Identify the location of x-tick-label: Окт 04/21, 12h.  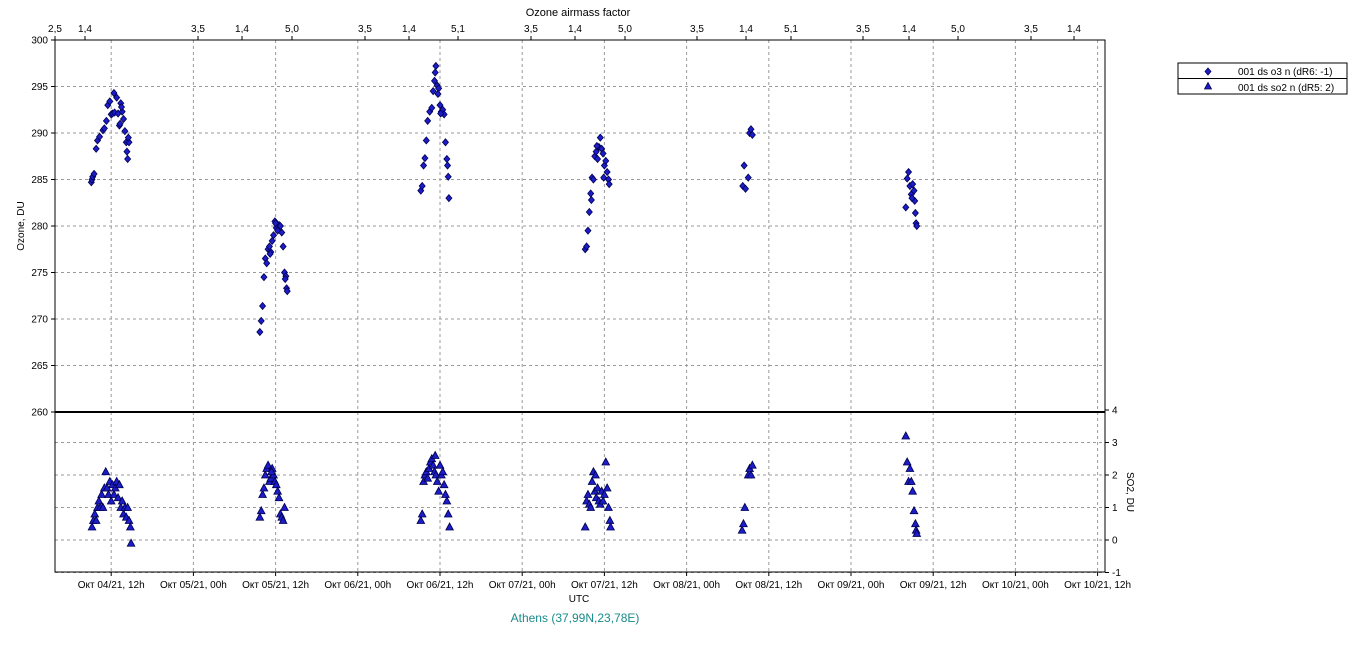
(111, 585).